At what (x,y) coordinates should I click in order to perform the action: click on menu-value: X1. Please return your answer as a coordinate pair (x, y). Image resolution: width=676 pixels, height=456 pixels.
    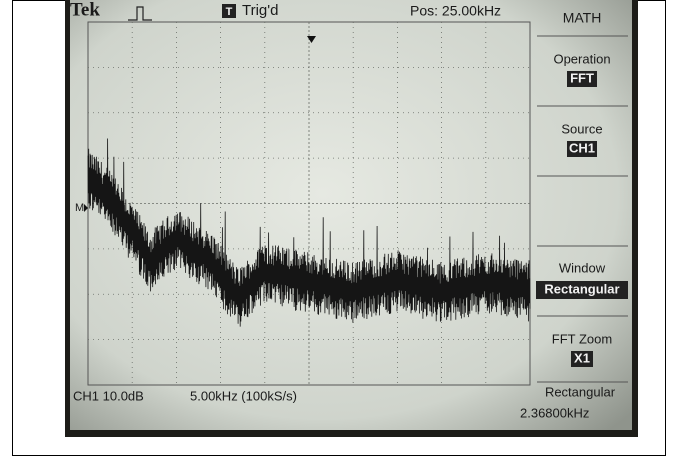
    Looking at the image, I should click on (582, 357).